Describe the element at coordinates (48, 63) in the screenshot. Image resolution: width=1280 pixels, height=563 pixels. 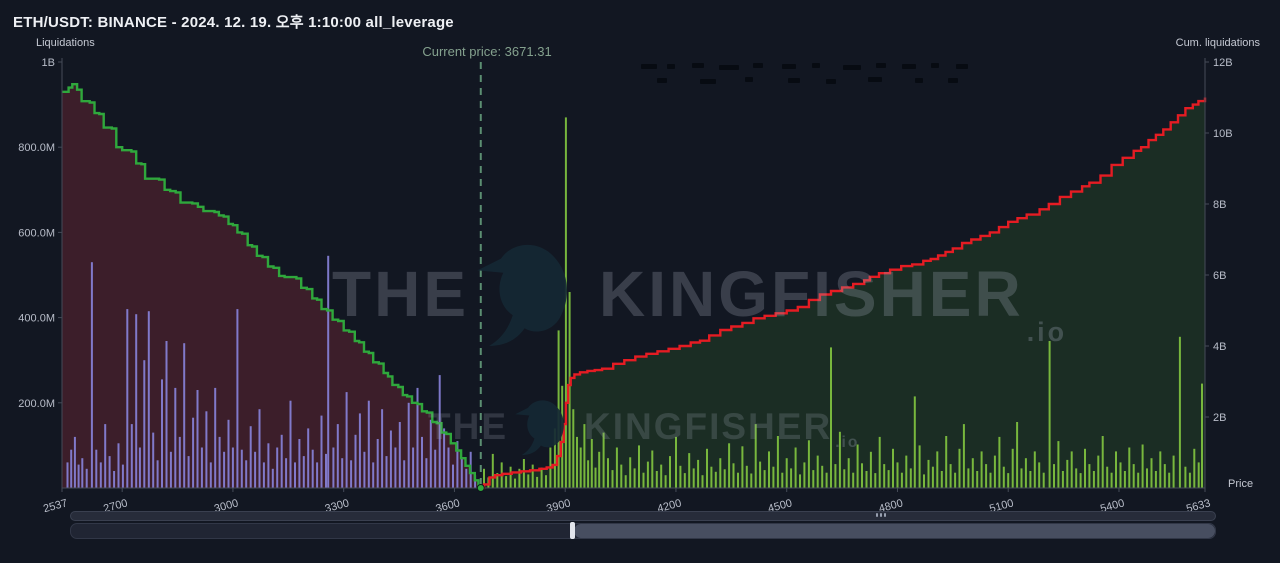
I see `left-tick-label: 1B` at that location.